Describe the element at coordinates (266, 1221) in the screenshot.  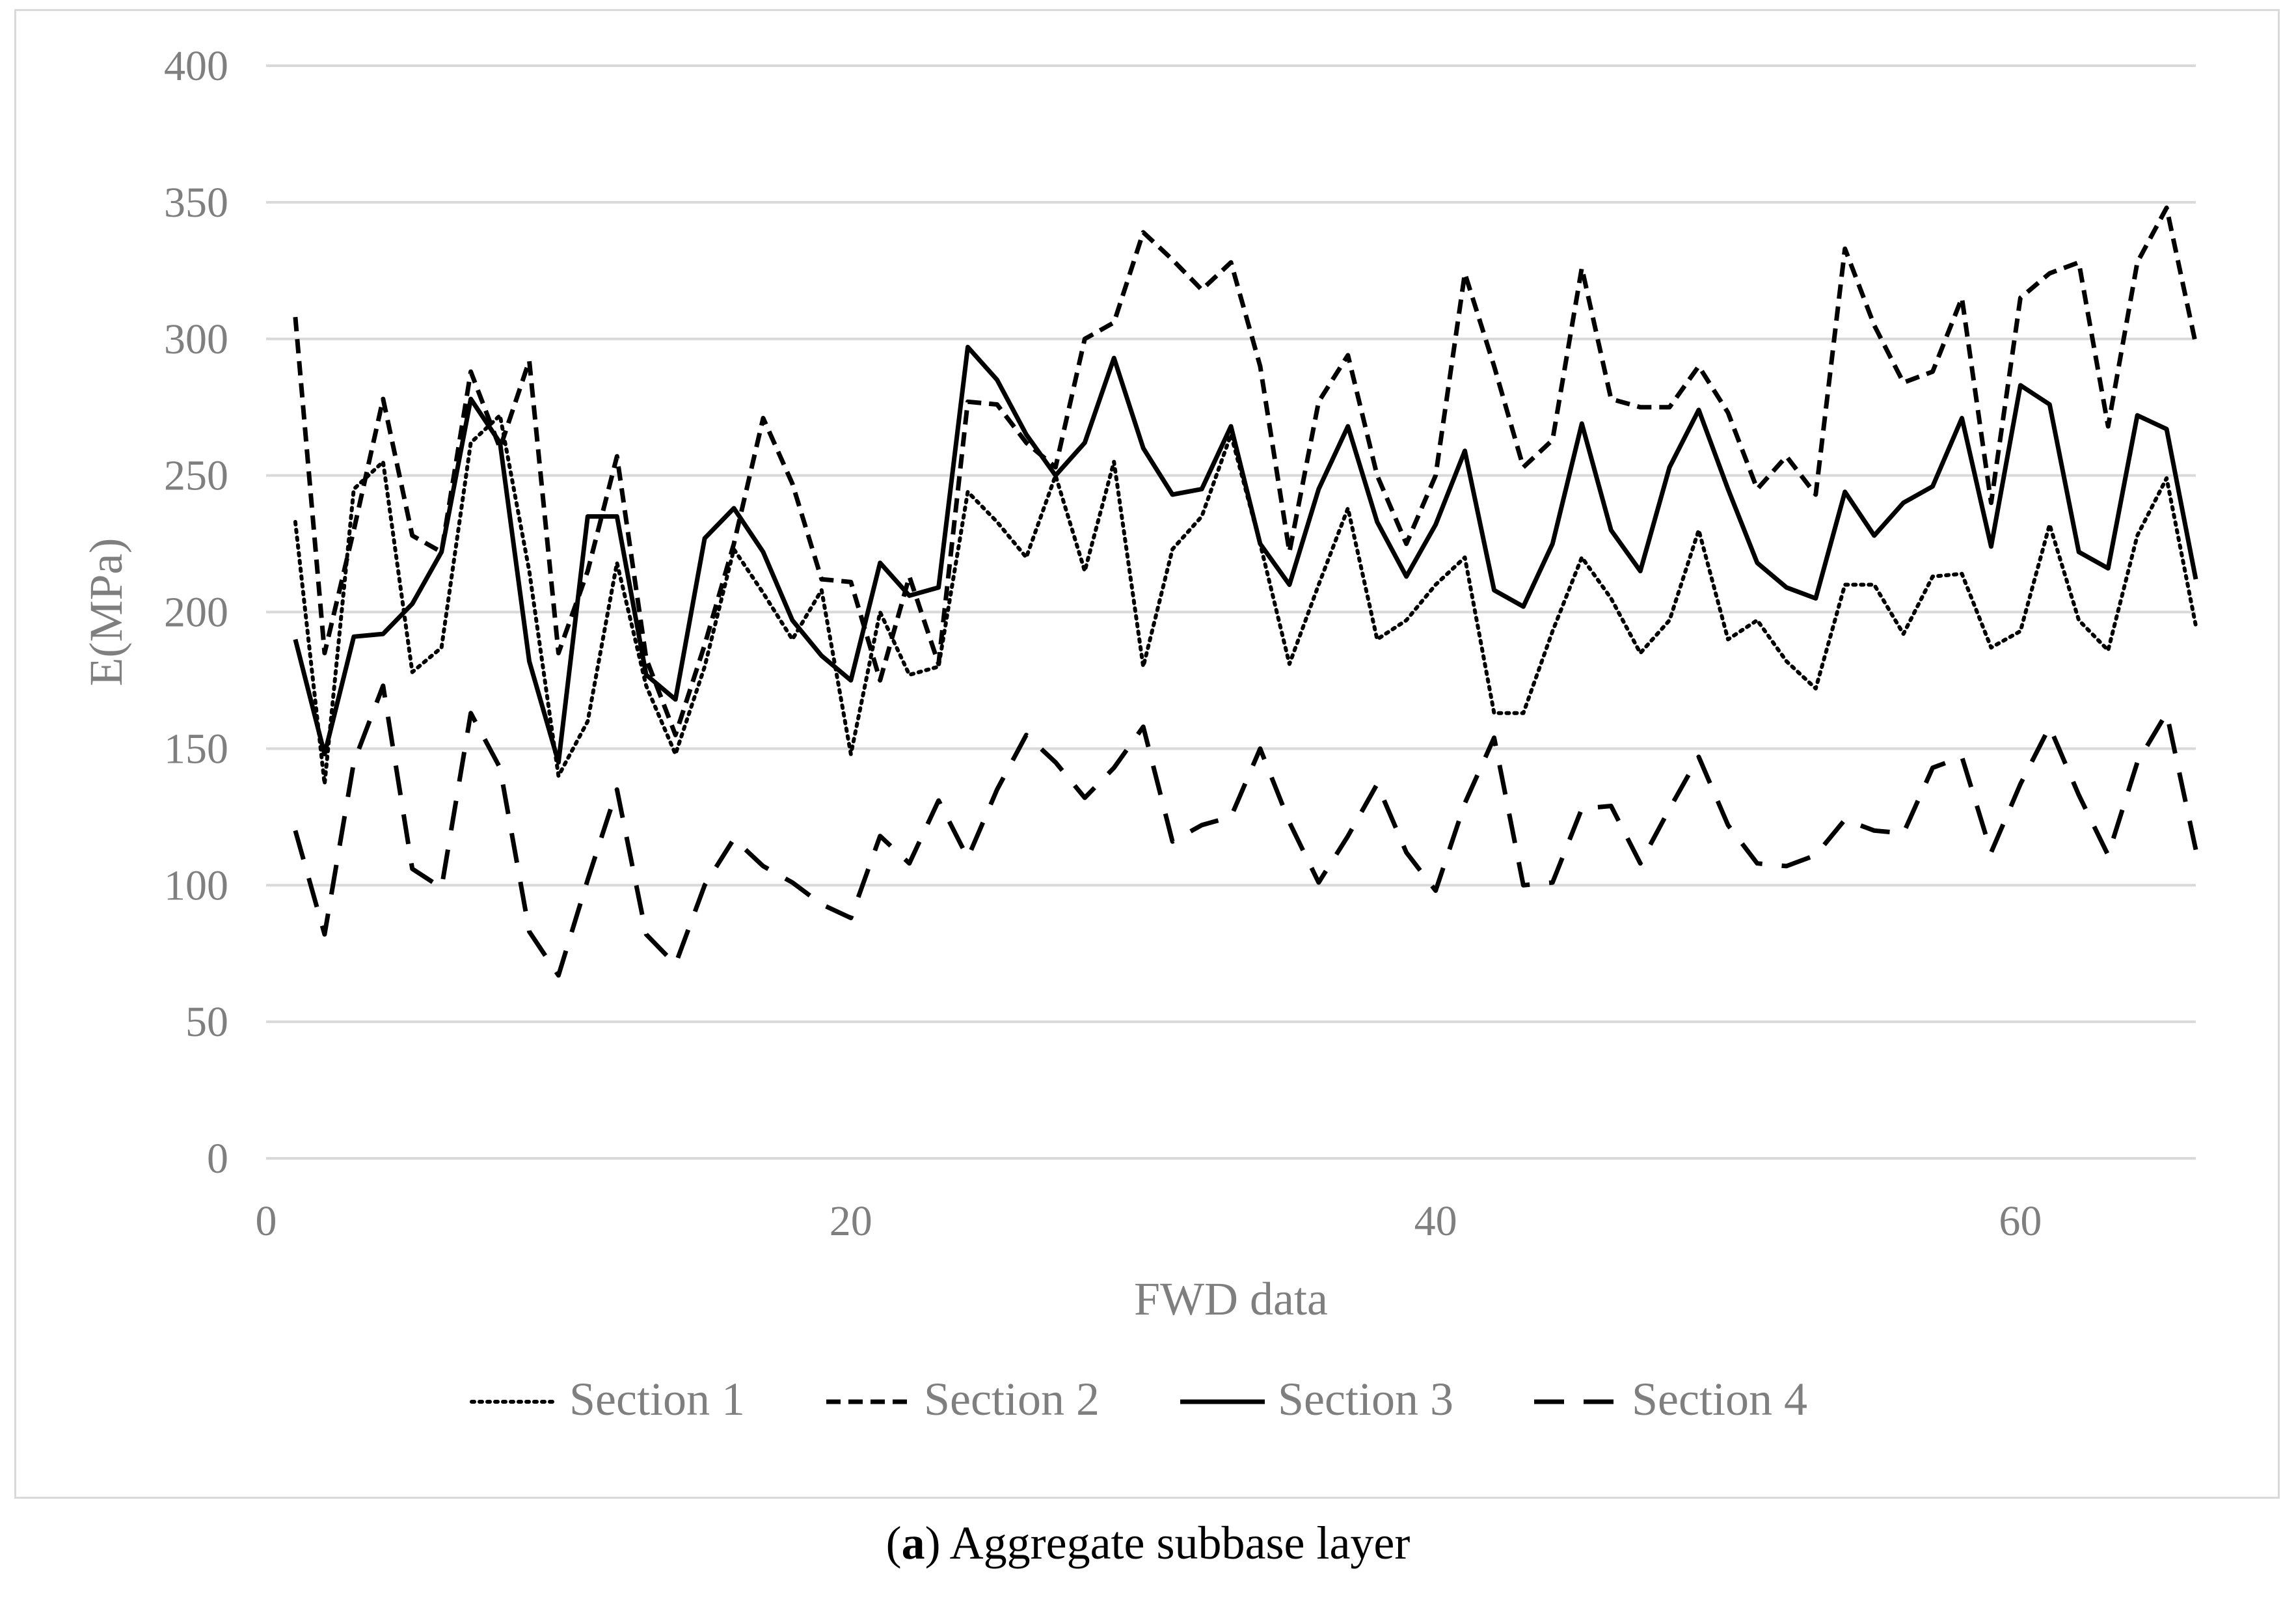
I see `x-tick-label: 0` at that location.